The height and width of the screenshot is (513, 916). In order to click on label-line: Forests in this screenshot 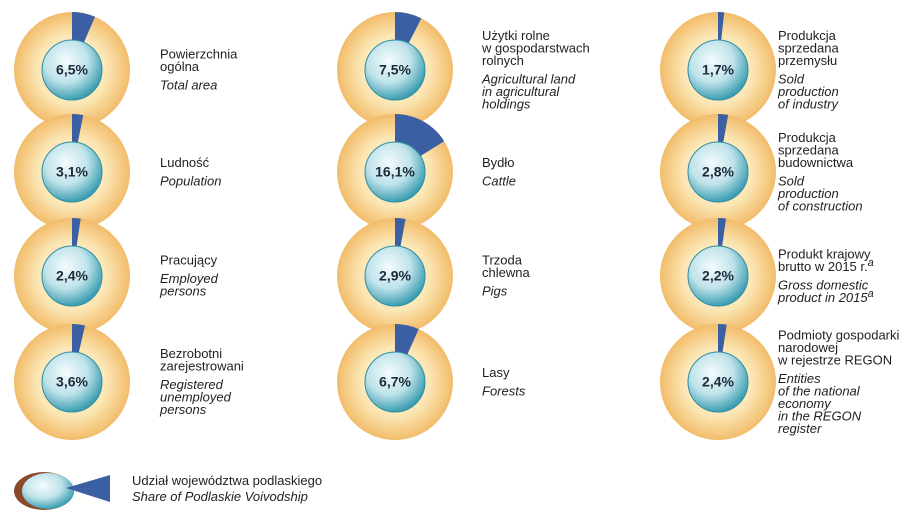, I will do `click(504, 390)`.